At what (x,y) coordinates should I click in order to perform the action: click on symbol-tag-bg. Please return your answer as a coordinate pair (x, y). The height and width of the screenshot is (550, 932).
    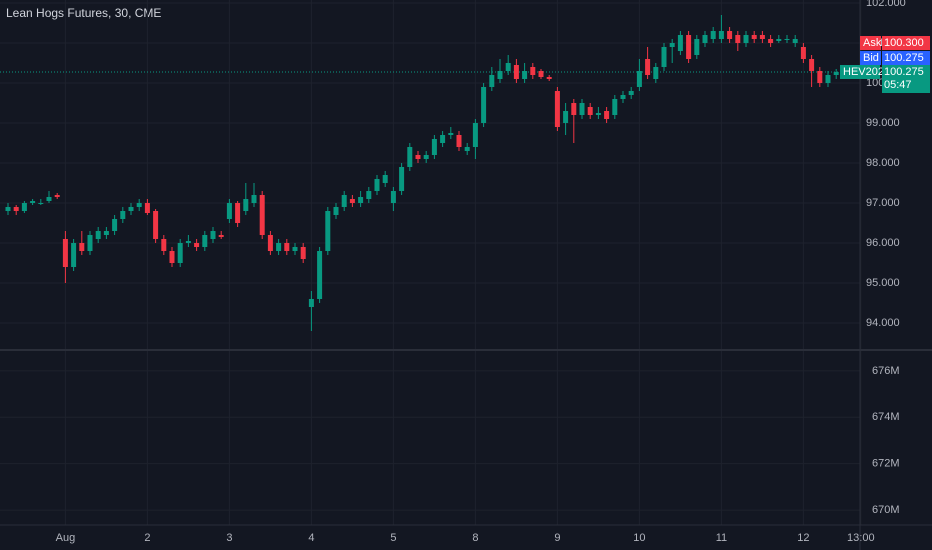
    Looking at the image, I should click on (860, 72).